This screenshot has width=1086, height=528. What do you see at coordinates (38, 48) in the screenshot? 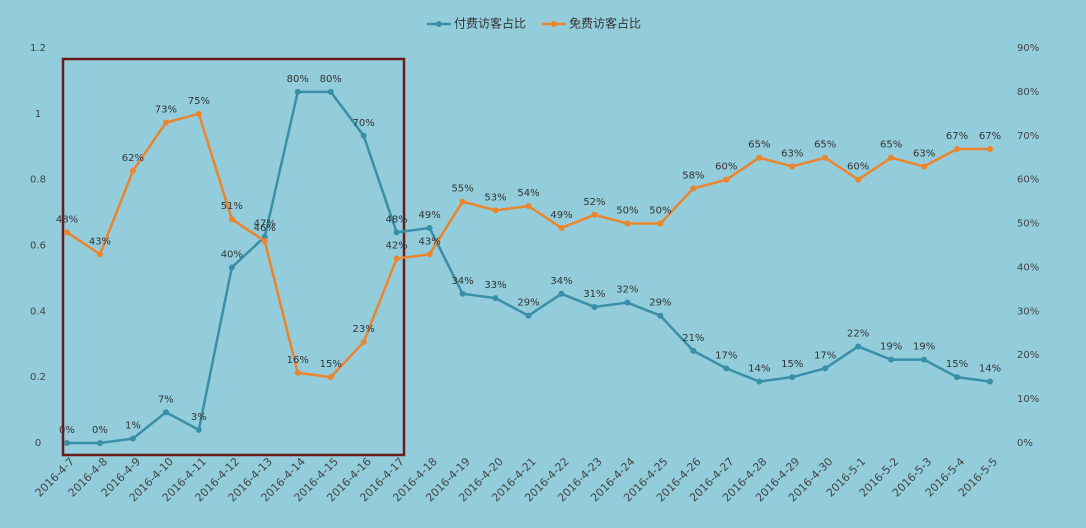
I see `y-tick-label: 1.2` at bounding box center [38, 48].